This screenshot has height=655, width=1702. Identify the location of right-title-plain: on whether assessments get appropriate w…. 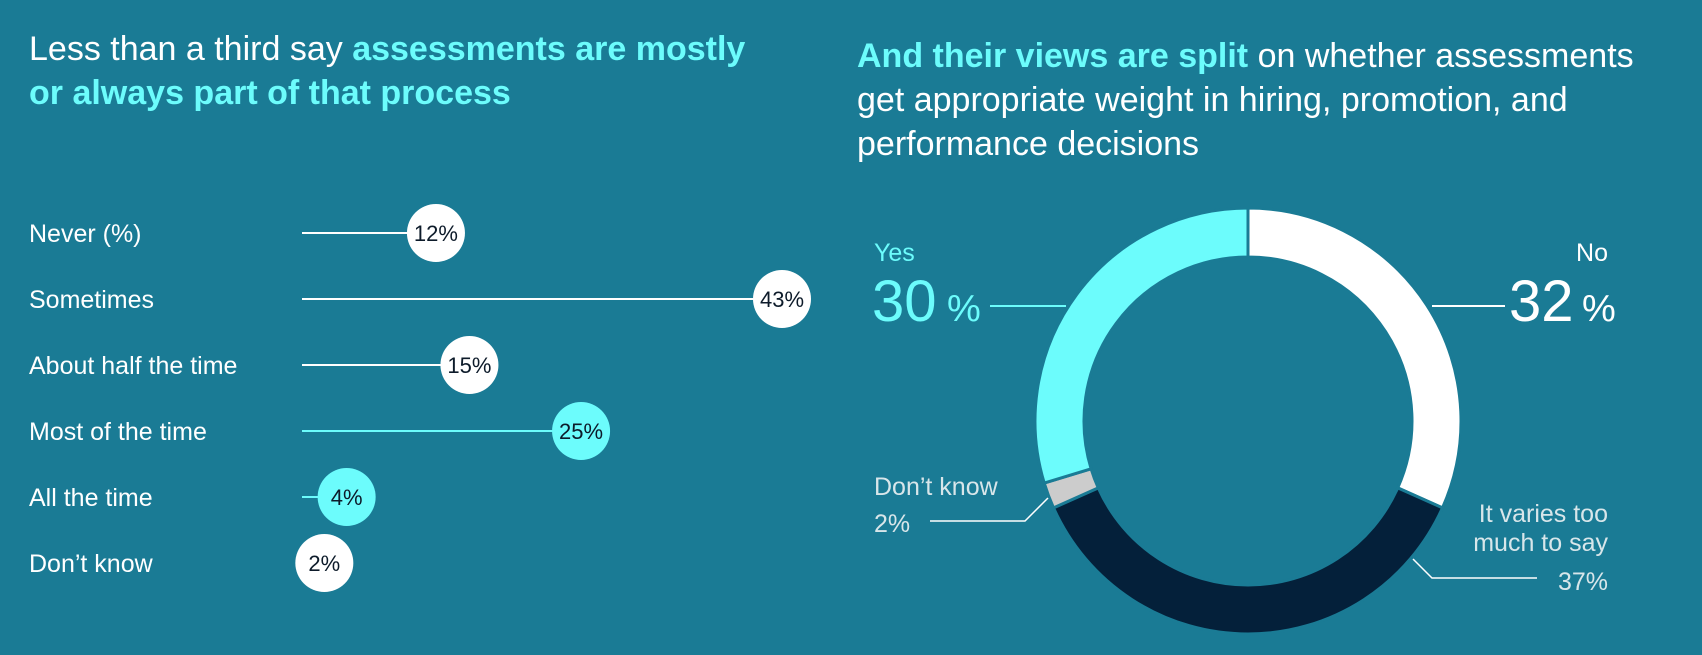
(1245, 100).